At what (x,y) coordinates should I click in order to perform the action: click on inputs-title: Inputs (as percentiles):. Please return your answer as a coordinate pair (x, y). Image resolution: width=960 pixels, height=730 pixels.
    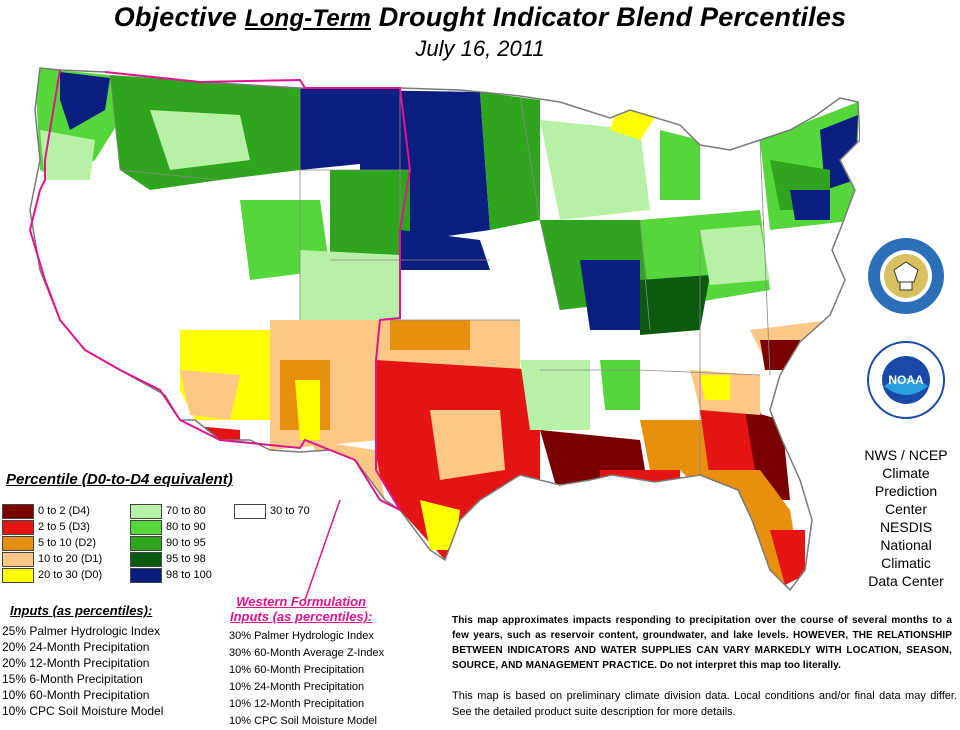
    Looking at the image, I should click on (81, 610).